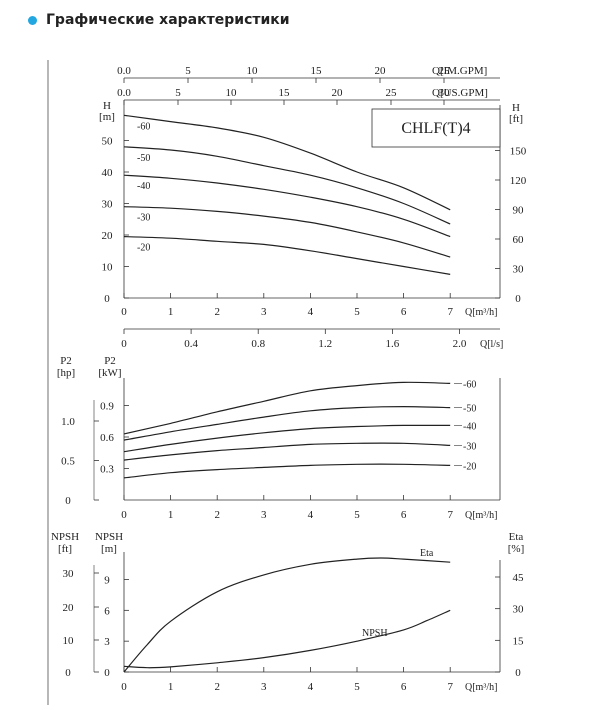 The width and height of the screenshot is (600, 710). I want to click on power-curve-label: -40, so click(469, 426).